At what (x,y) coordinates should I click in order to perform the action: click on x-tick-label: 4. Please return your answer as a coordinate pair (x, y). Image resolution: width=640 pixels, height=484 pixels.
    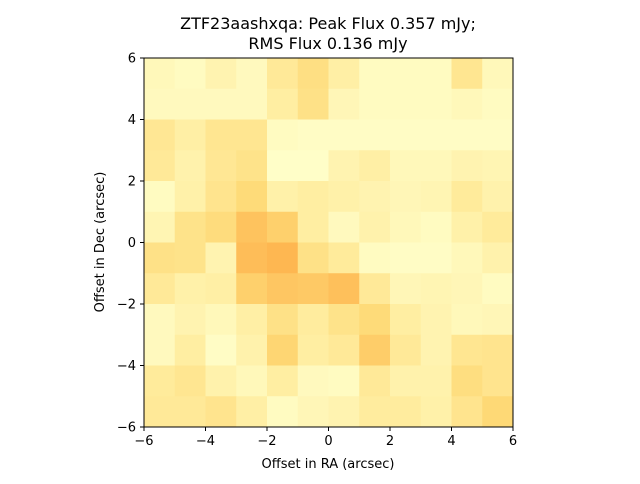
    Looking at the image, I should click on (451, 441).